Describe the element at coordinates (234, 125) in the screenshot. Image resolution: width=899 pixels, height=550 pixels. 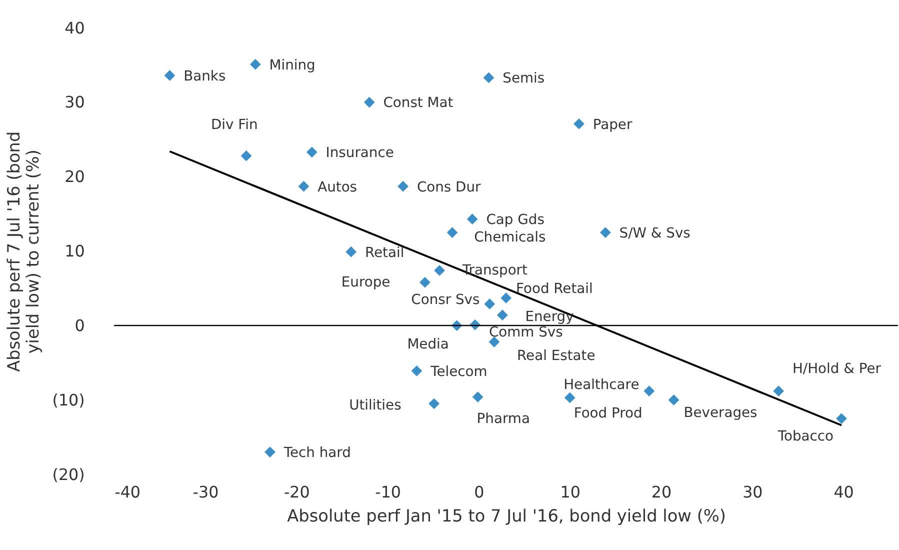
I see `annotation: Div Fin` at that location.